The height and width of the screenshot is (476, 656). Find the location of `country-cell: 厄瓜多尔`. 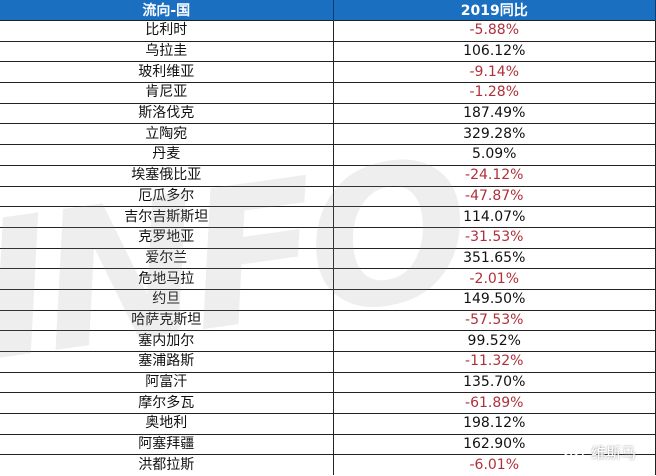

country-cell: 厄瓜多尔 is located at coordinates (167, 196).